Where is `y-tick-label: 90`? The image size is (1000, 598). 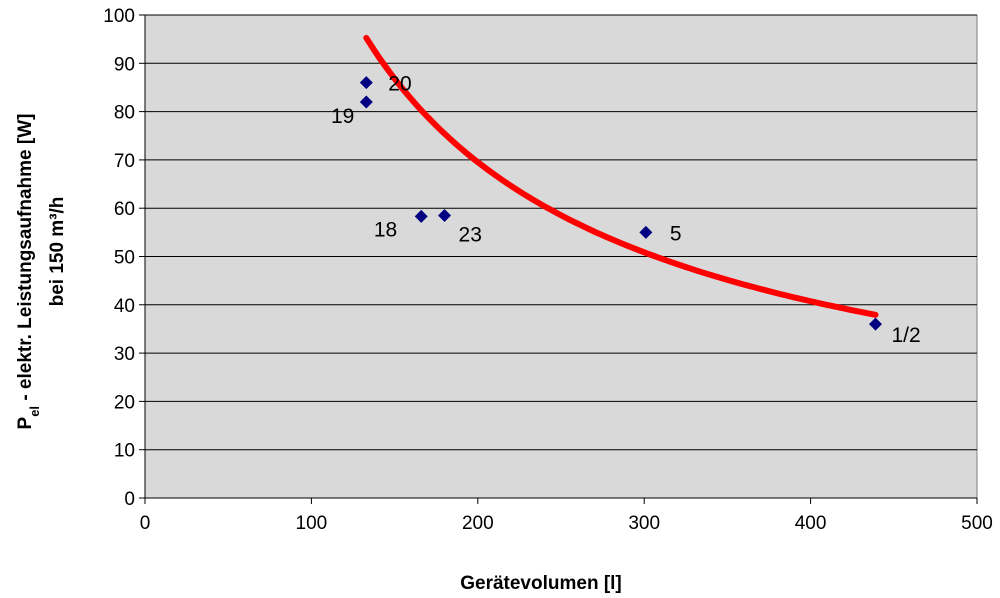
y-tick-label: 90 is located at coordinates (124, 64).